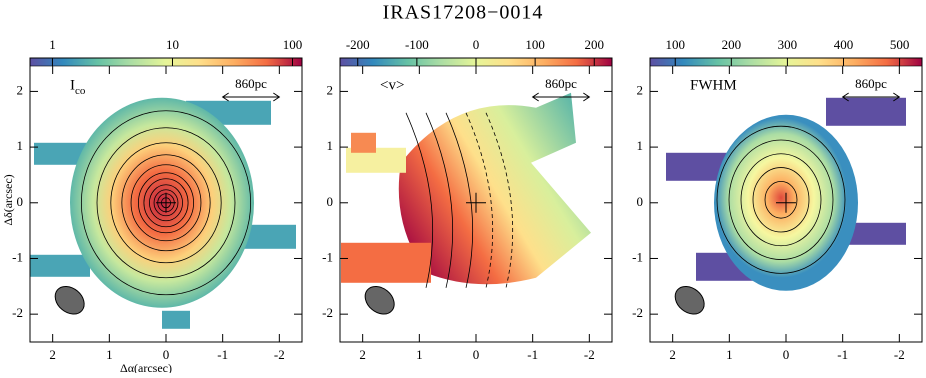 The height and width of the screenshot is (378, 926). I want to click on panel-label: <v>, so click(392, 85).